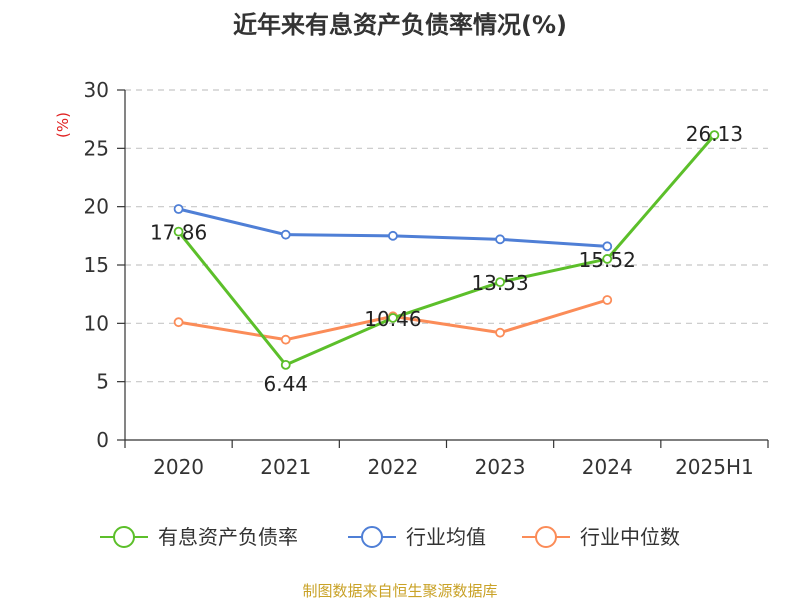 The image size is (800, 600). I want to click on data-label: 26.13, so click(714, 134).